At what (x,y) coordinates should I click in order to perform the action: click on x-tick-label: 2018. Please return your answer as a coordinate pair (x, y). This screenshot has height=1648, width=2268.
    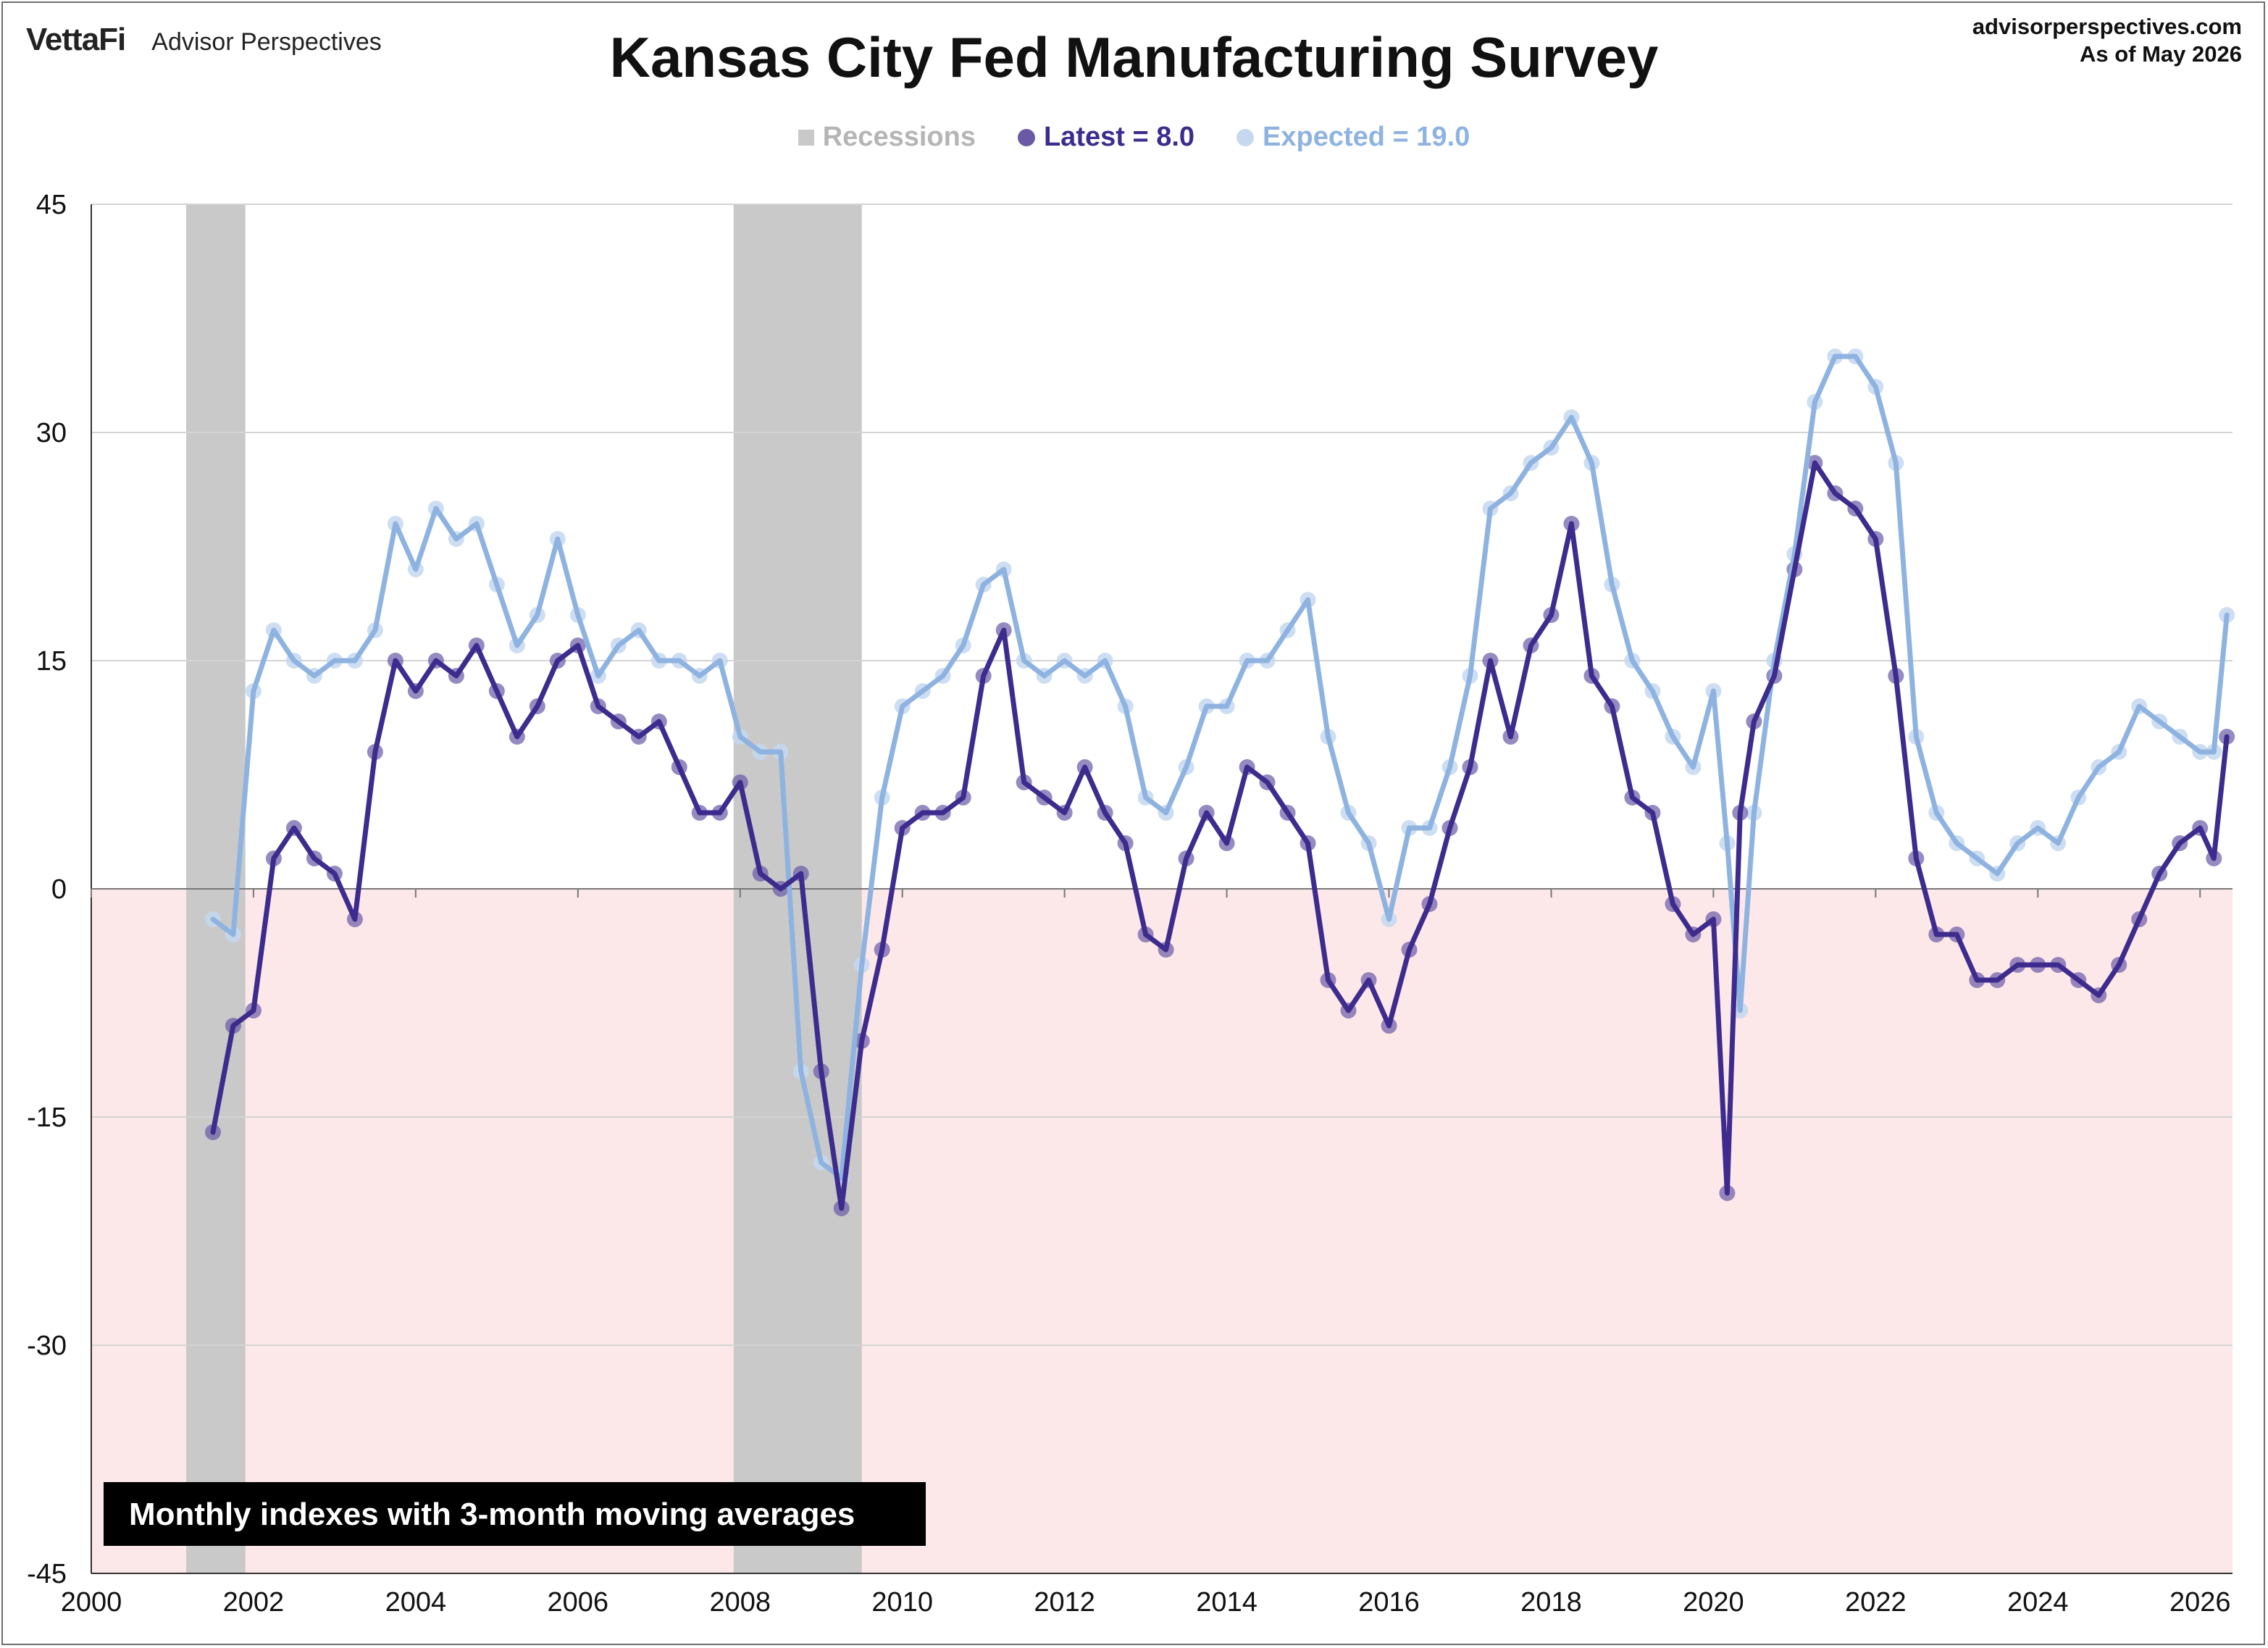
    Looking at the image, I should click on (1551, 1602).